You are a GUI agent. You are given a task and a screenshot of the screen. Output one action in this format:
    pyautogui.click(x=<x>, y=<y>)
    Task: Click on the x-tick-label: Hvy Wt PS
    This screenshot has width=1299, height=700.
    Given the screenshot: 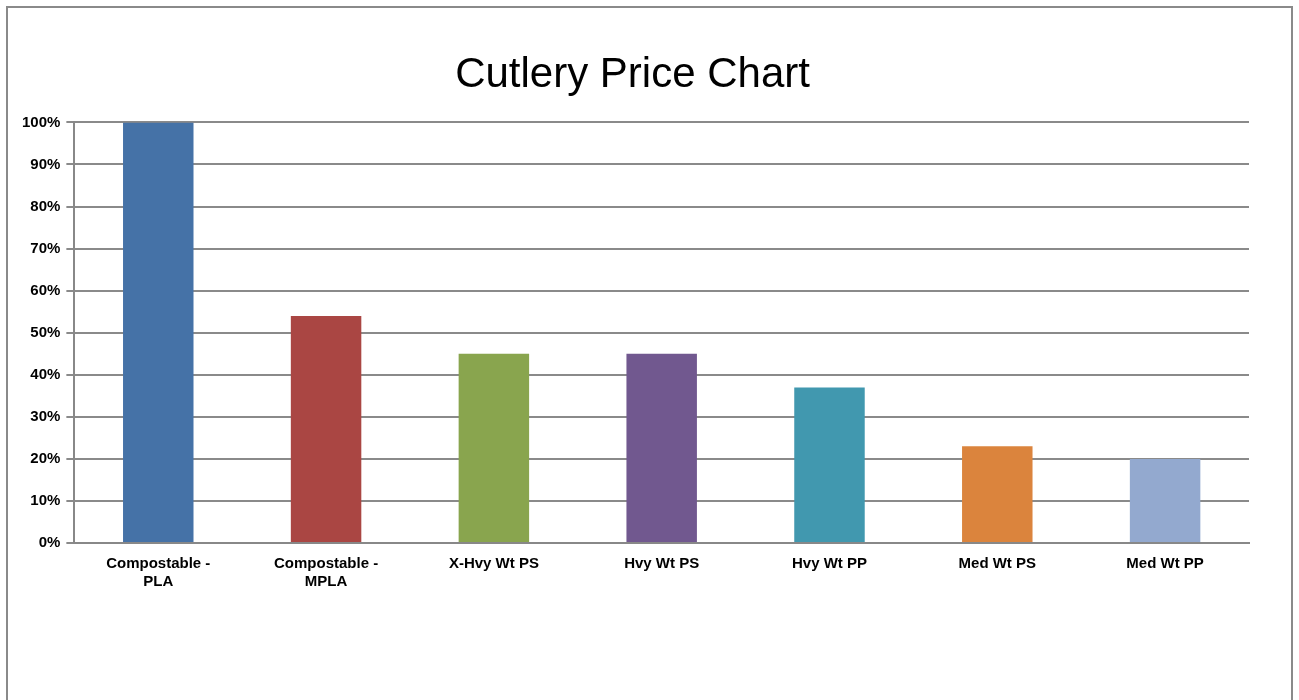 What is the action you would take?
    pyautogui.click(x=662, y=563)
    